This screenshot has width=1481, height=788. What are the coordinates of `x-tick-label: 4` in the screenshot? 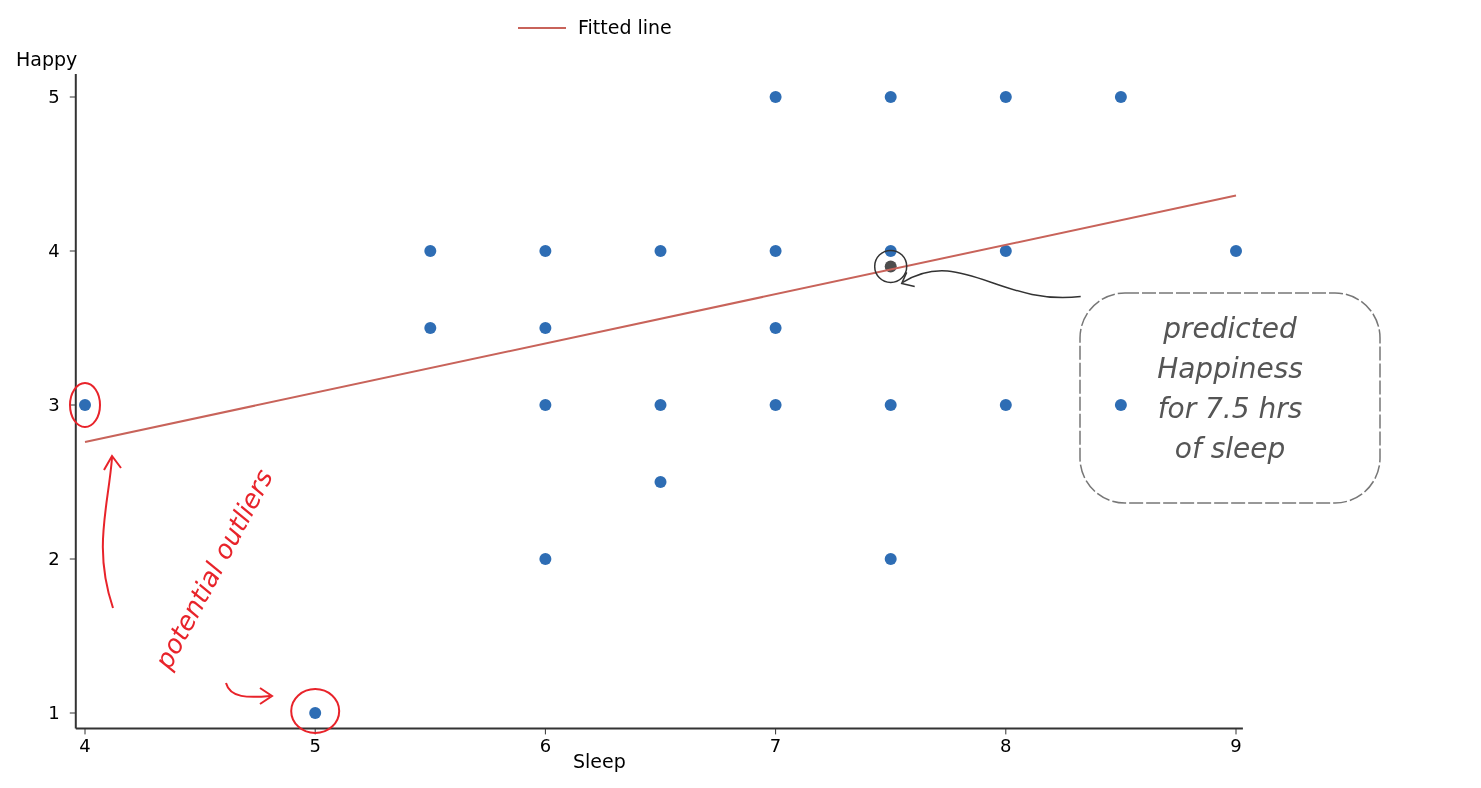 It's located at (85, 746).